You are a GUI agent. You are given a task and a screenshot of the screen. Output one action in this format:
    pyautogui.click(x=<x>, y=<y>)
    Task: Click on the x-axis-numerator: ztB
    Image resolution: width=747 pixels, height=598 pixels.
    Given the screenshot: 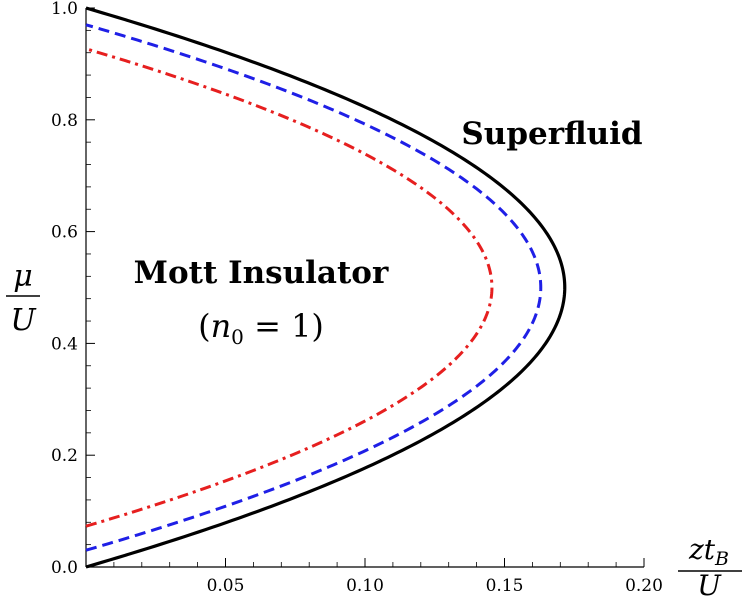 What is the action you would take?
    pyautogui.click(x=708, y=551)
    